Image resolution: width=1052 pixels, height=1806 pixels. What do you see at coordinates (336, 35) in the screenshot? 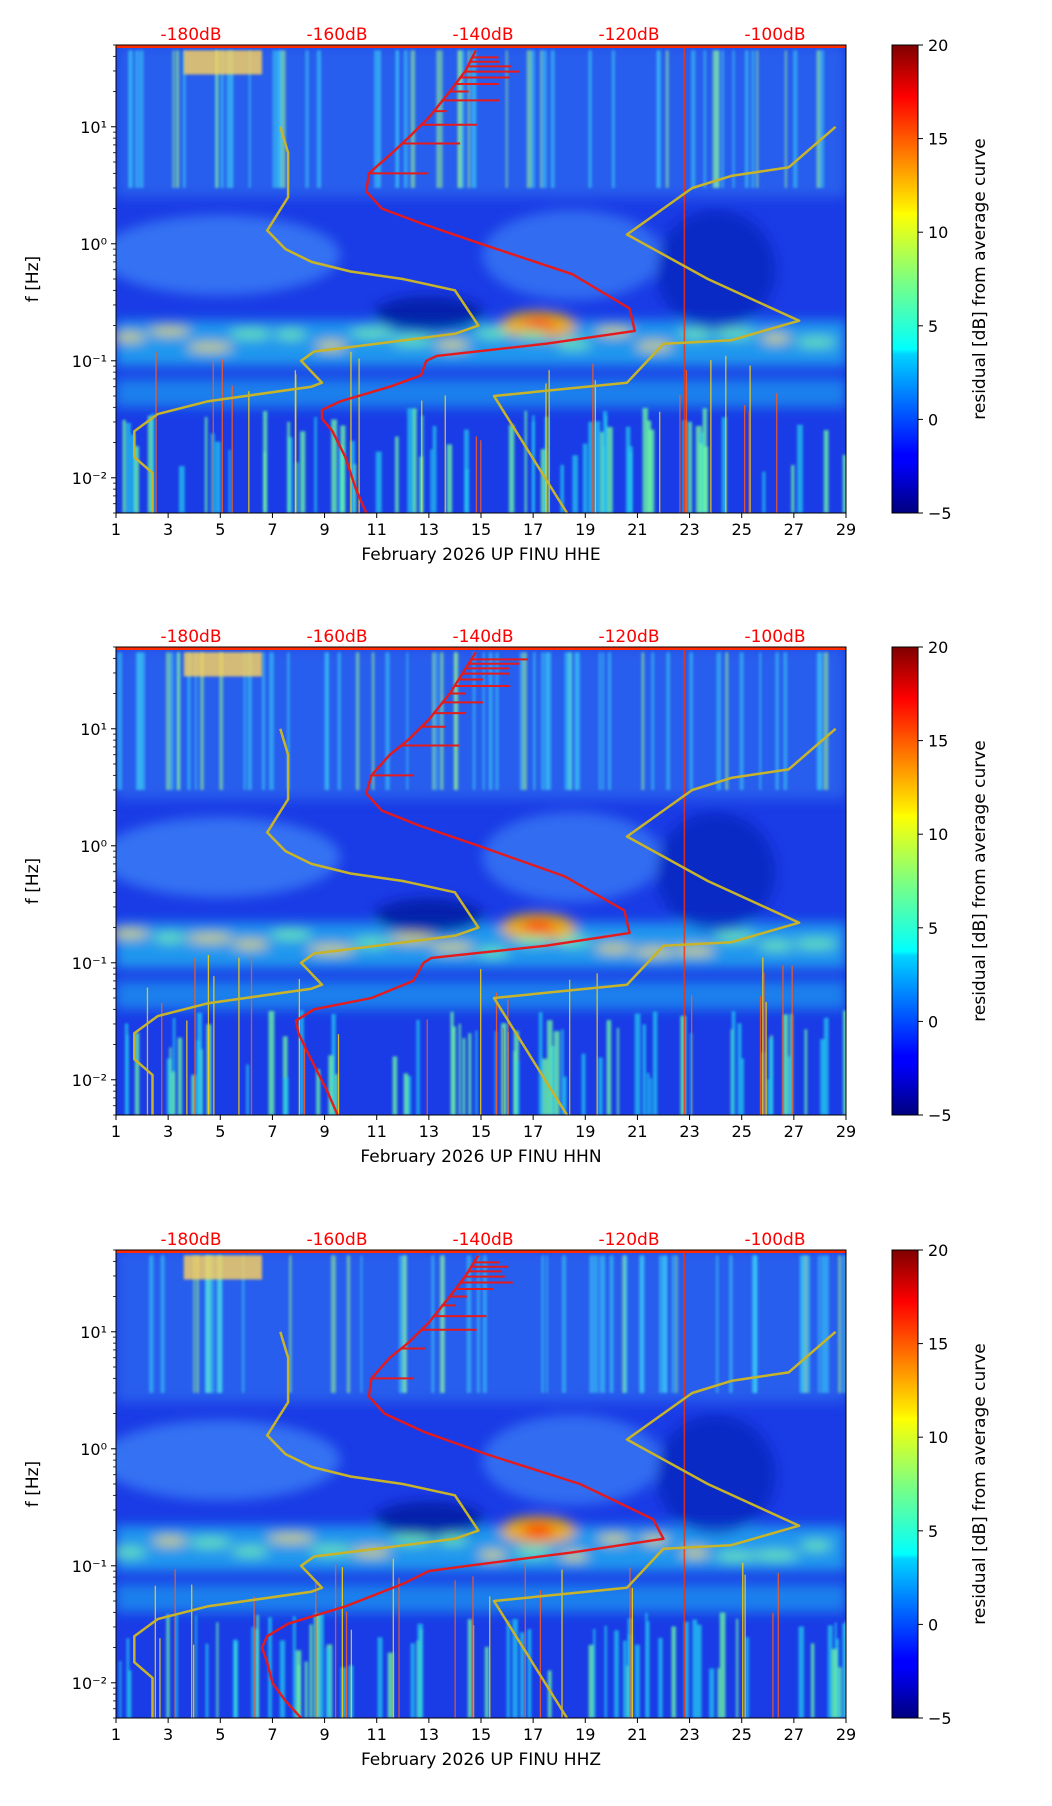
I see `top-db-label: -160dB` at bounding box center [336, 35].